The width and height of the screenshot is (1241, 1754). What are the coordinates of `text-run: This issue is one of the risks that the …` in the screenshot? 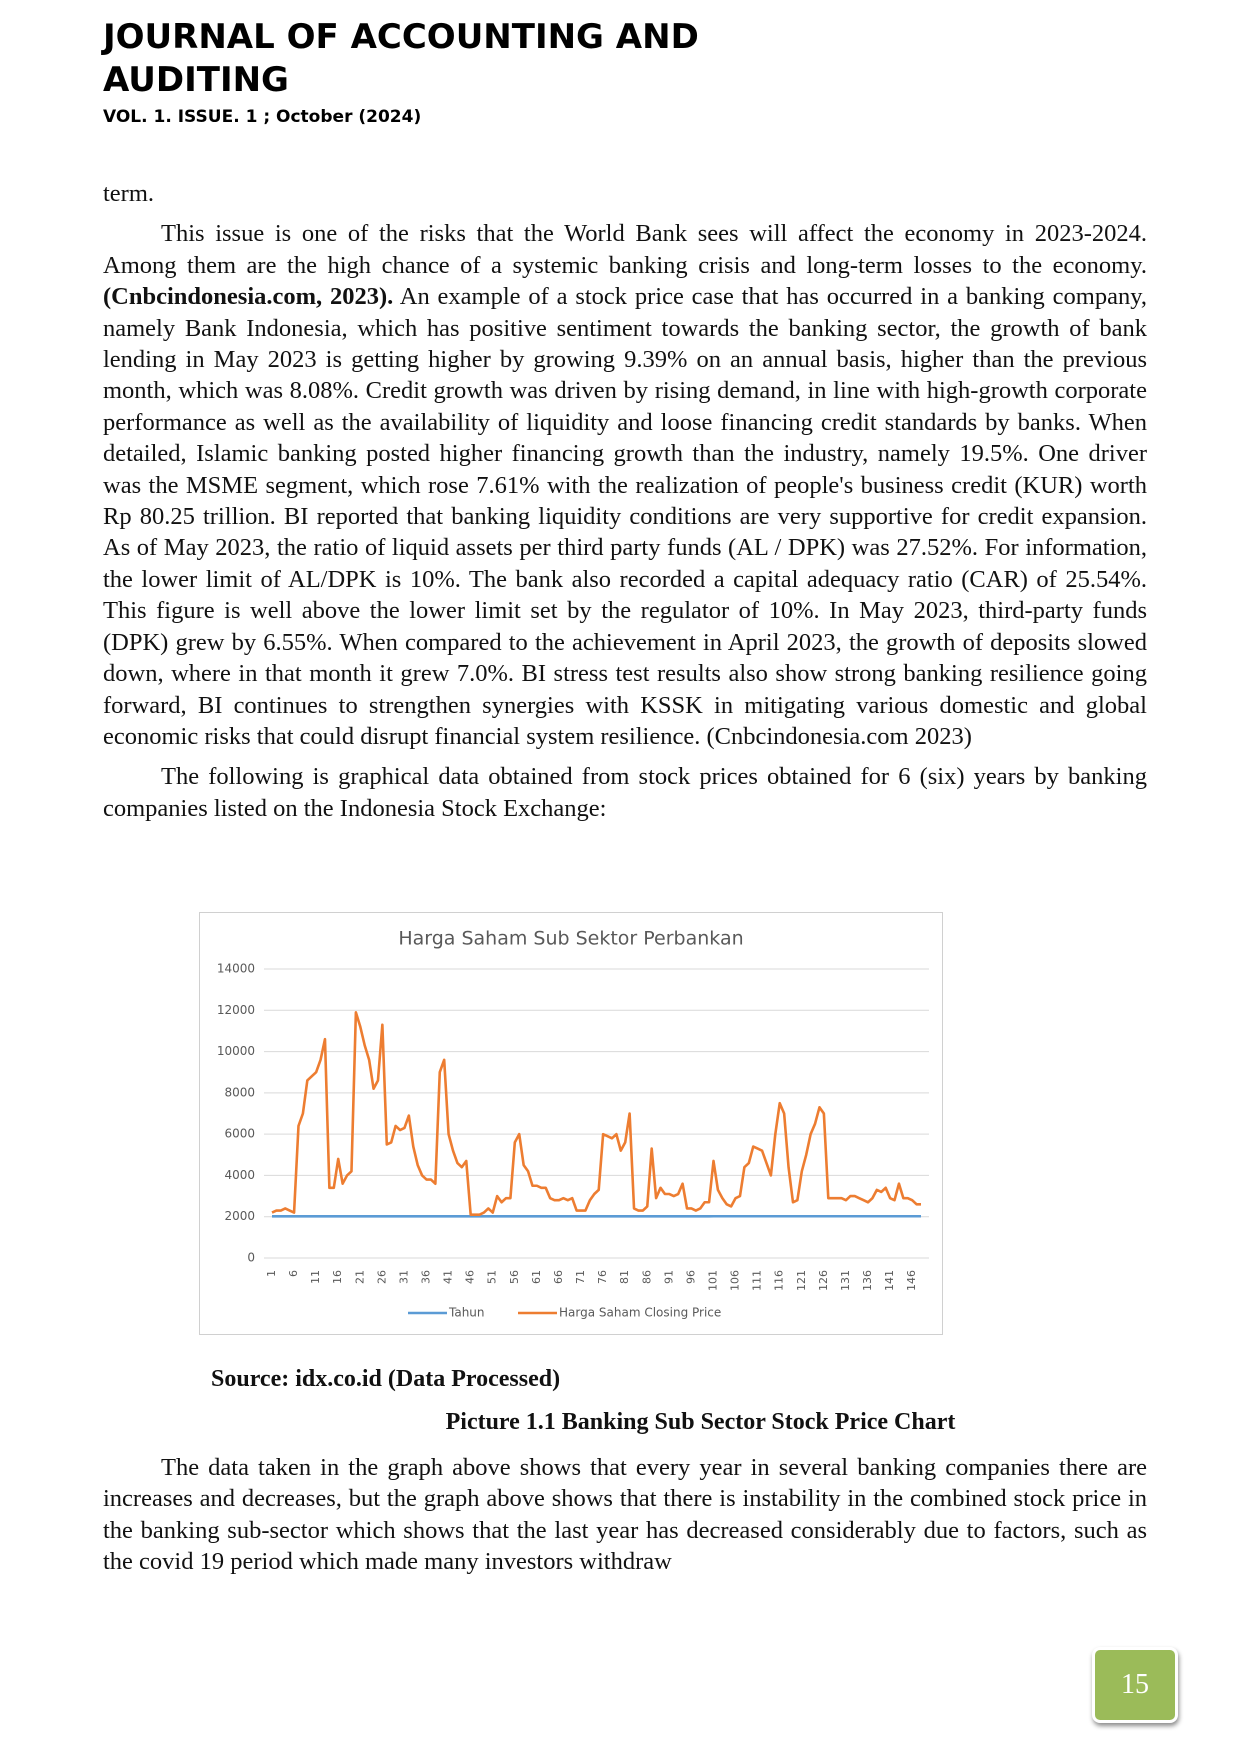 It's located at (625, 249).